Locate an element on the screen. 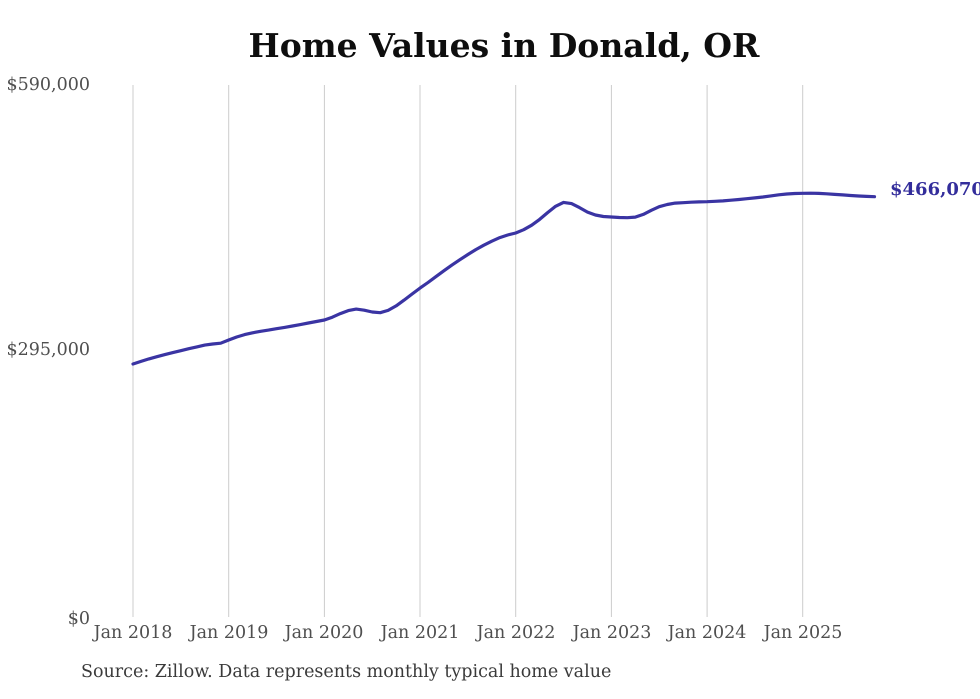 This screenshot has width=980, height=699. x-tick-label-jan-2019: Jan 2019 is located at coordinates (229, 633).